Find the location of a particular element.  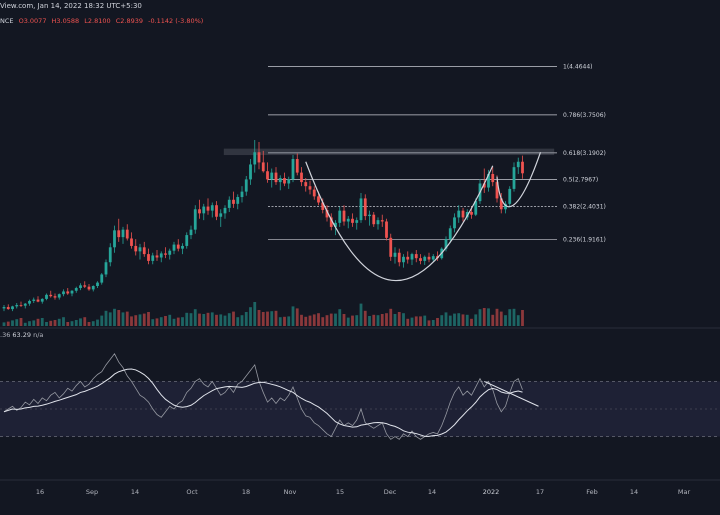

x-axis: 16 Sep 14 Oct 18 Nov 15 Dec 14 2022 17 Feb 14 Mar is located at coordinates (363, 492).